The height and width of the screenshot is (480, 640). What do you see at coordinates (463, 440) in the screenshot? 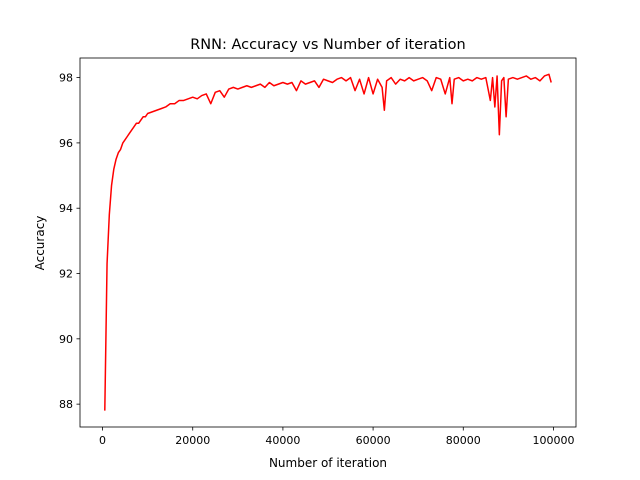
I see `x-tick-label: 80000` at bounding box center [463, 440].